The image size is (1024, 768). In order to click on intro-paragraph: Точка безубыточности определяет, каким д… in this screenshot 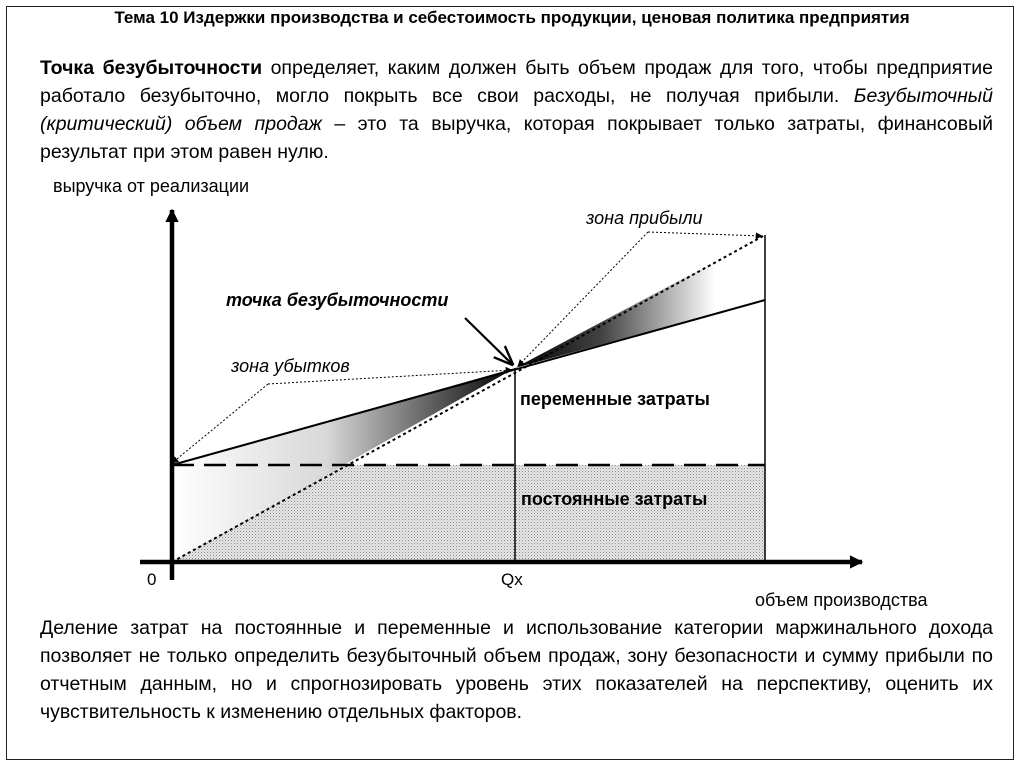, I will do `click(516, 110)`.